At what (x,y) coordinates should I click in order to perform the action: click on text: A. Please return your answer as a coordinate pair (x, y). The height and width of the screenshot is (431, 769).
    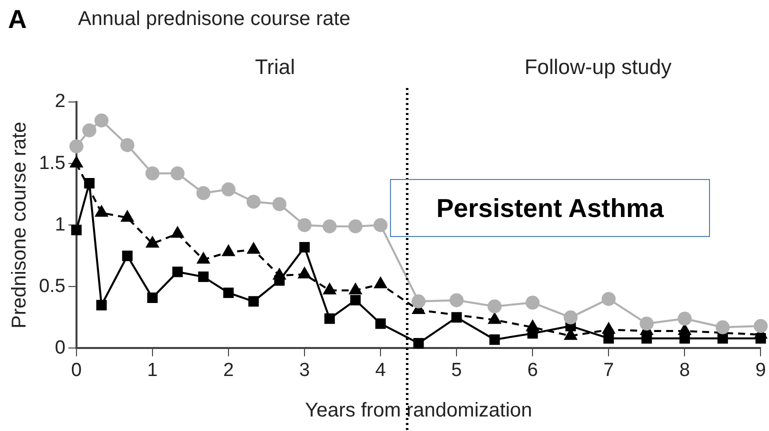
    Looking at the image, I should click on (17, 19).